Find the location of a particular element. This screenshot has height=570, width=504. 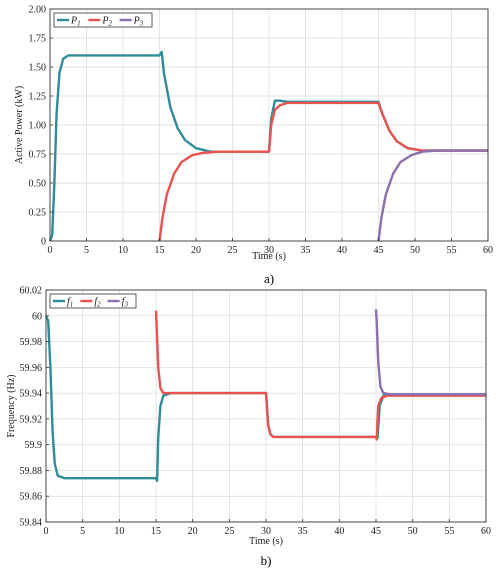

panel-a-xtick-label: 10 is located at coordinates (123, 250).